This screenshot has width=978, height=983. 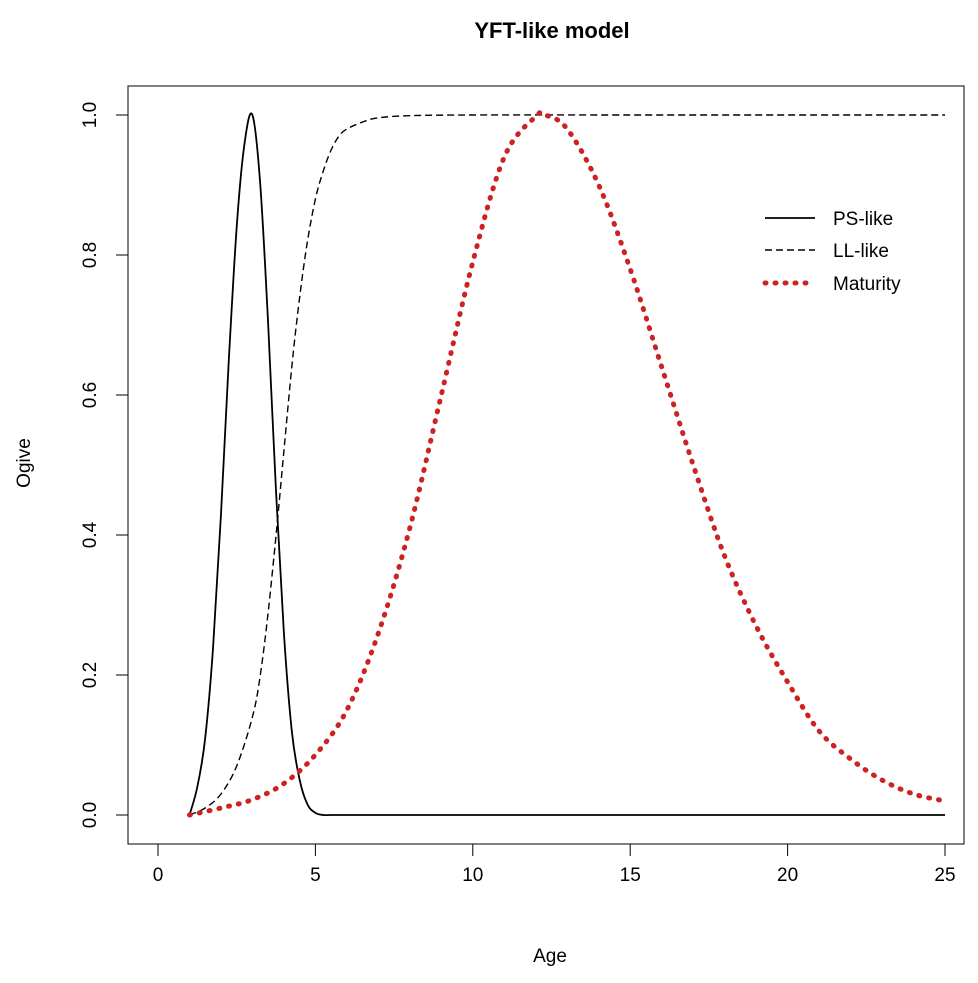 I want to click on x-tick-label: 0, so click(x=158, y=875).